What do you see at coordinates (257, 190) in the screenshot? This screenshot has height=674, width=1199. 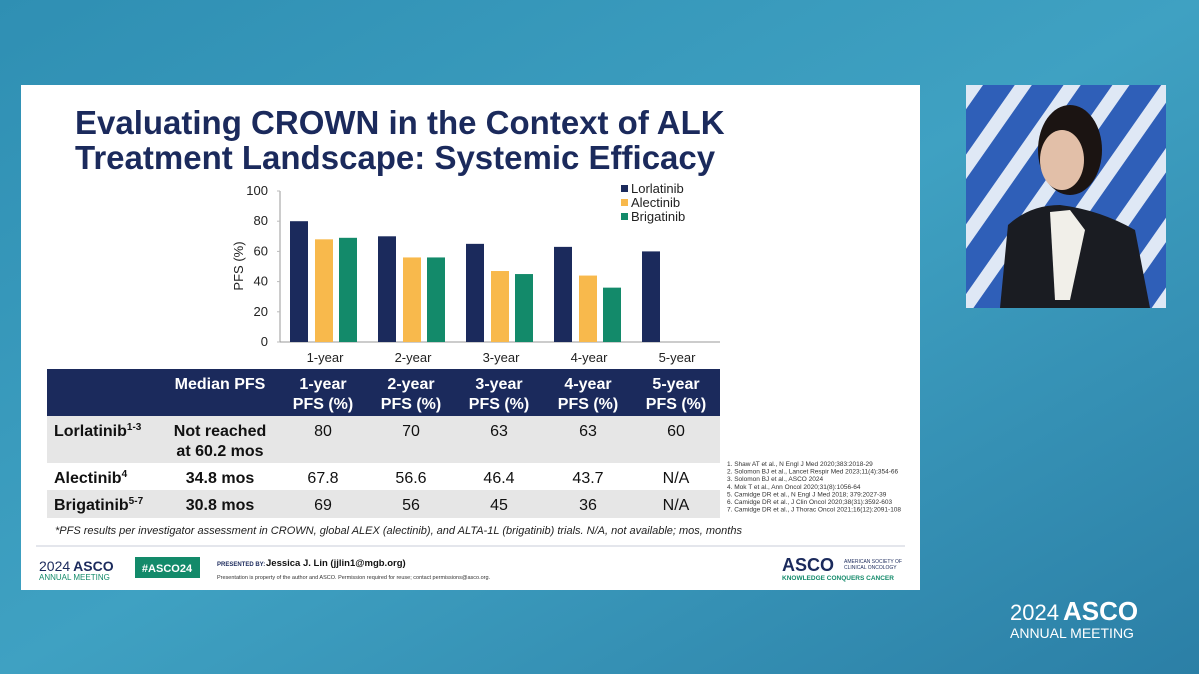 I see `y-tick-label: 100` at bounding box center [257, 190].